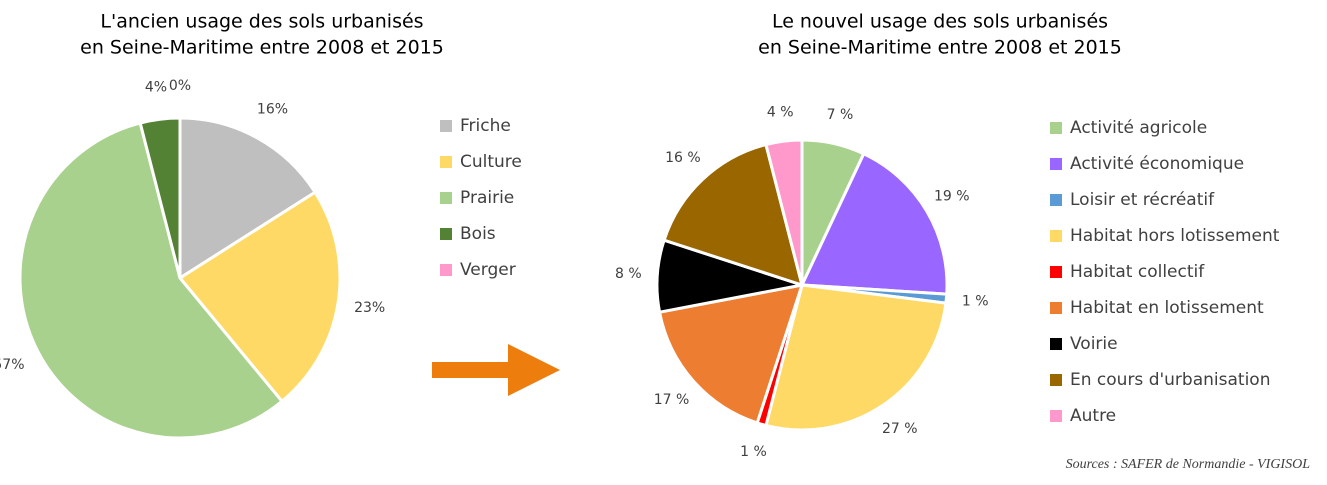  Describe the element at coordinates (485, 126) in the screenshot. I see `legend-label: Friche` at that location.